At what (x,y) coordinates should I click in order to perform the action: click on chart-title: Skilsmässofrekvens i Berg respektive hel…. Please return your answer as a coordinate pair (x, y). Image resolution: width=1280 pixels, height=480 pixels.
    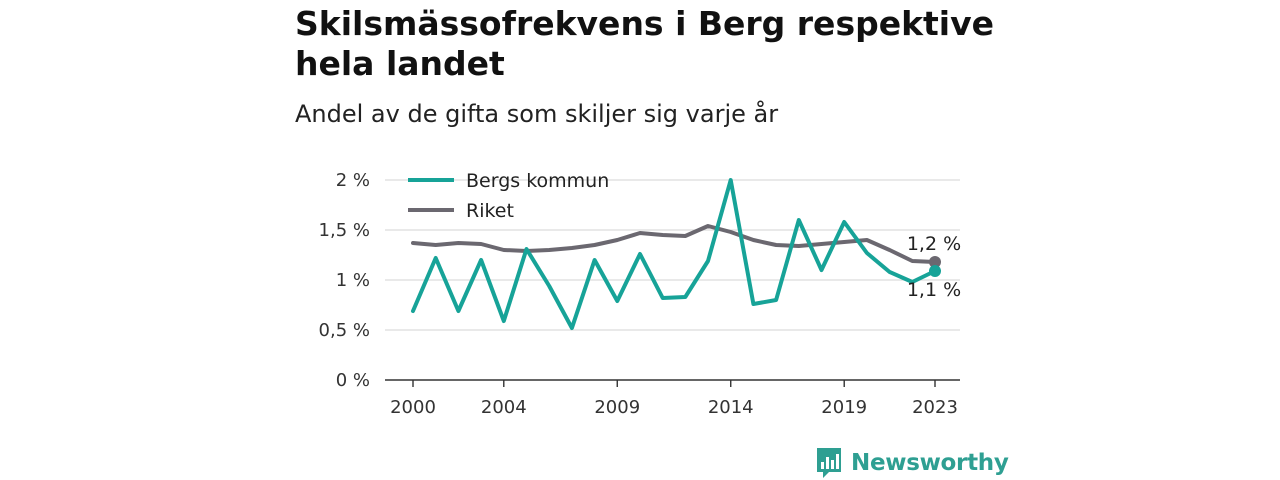
    Looking at the image, I should click on (645, 43).